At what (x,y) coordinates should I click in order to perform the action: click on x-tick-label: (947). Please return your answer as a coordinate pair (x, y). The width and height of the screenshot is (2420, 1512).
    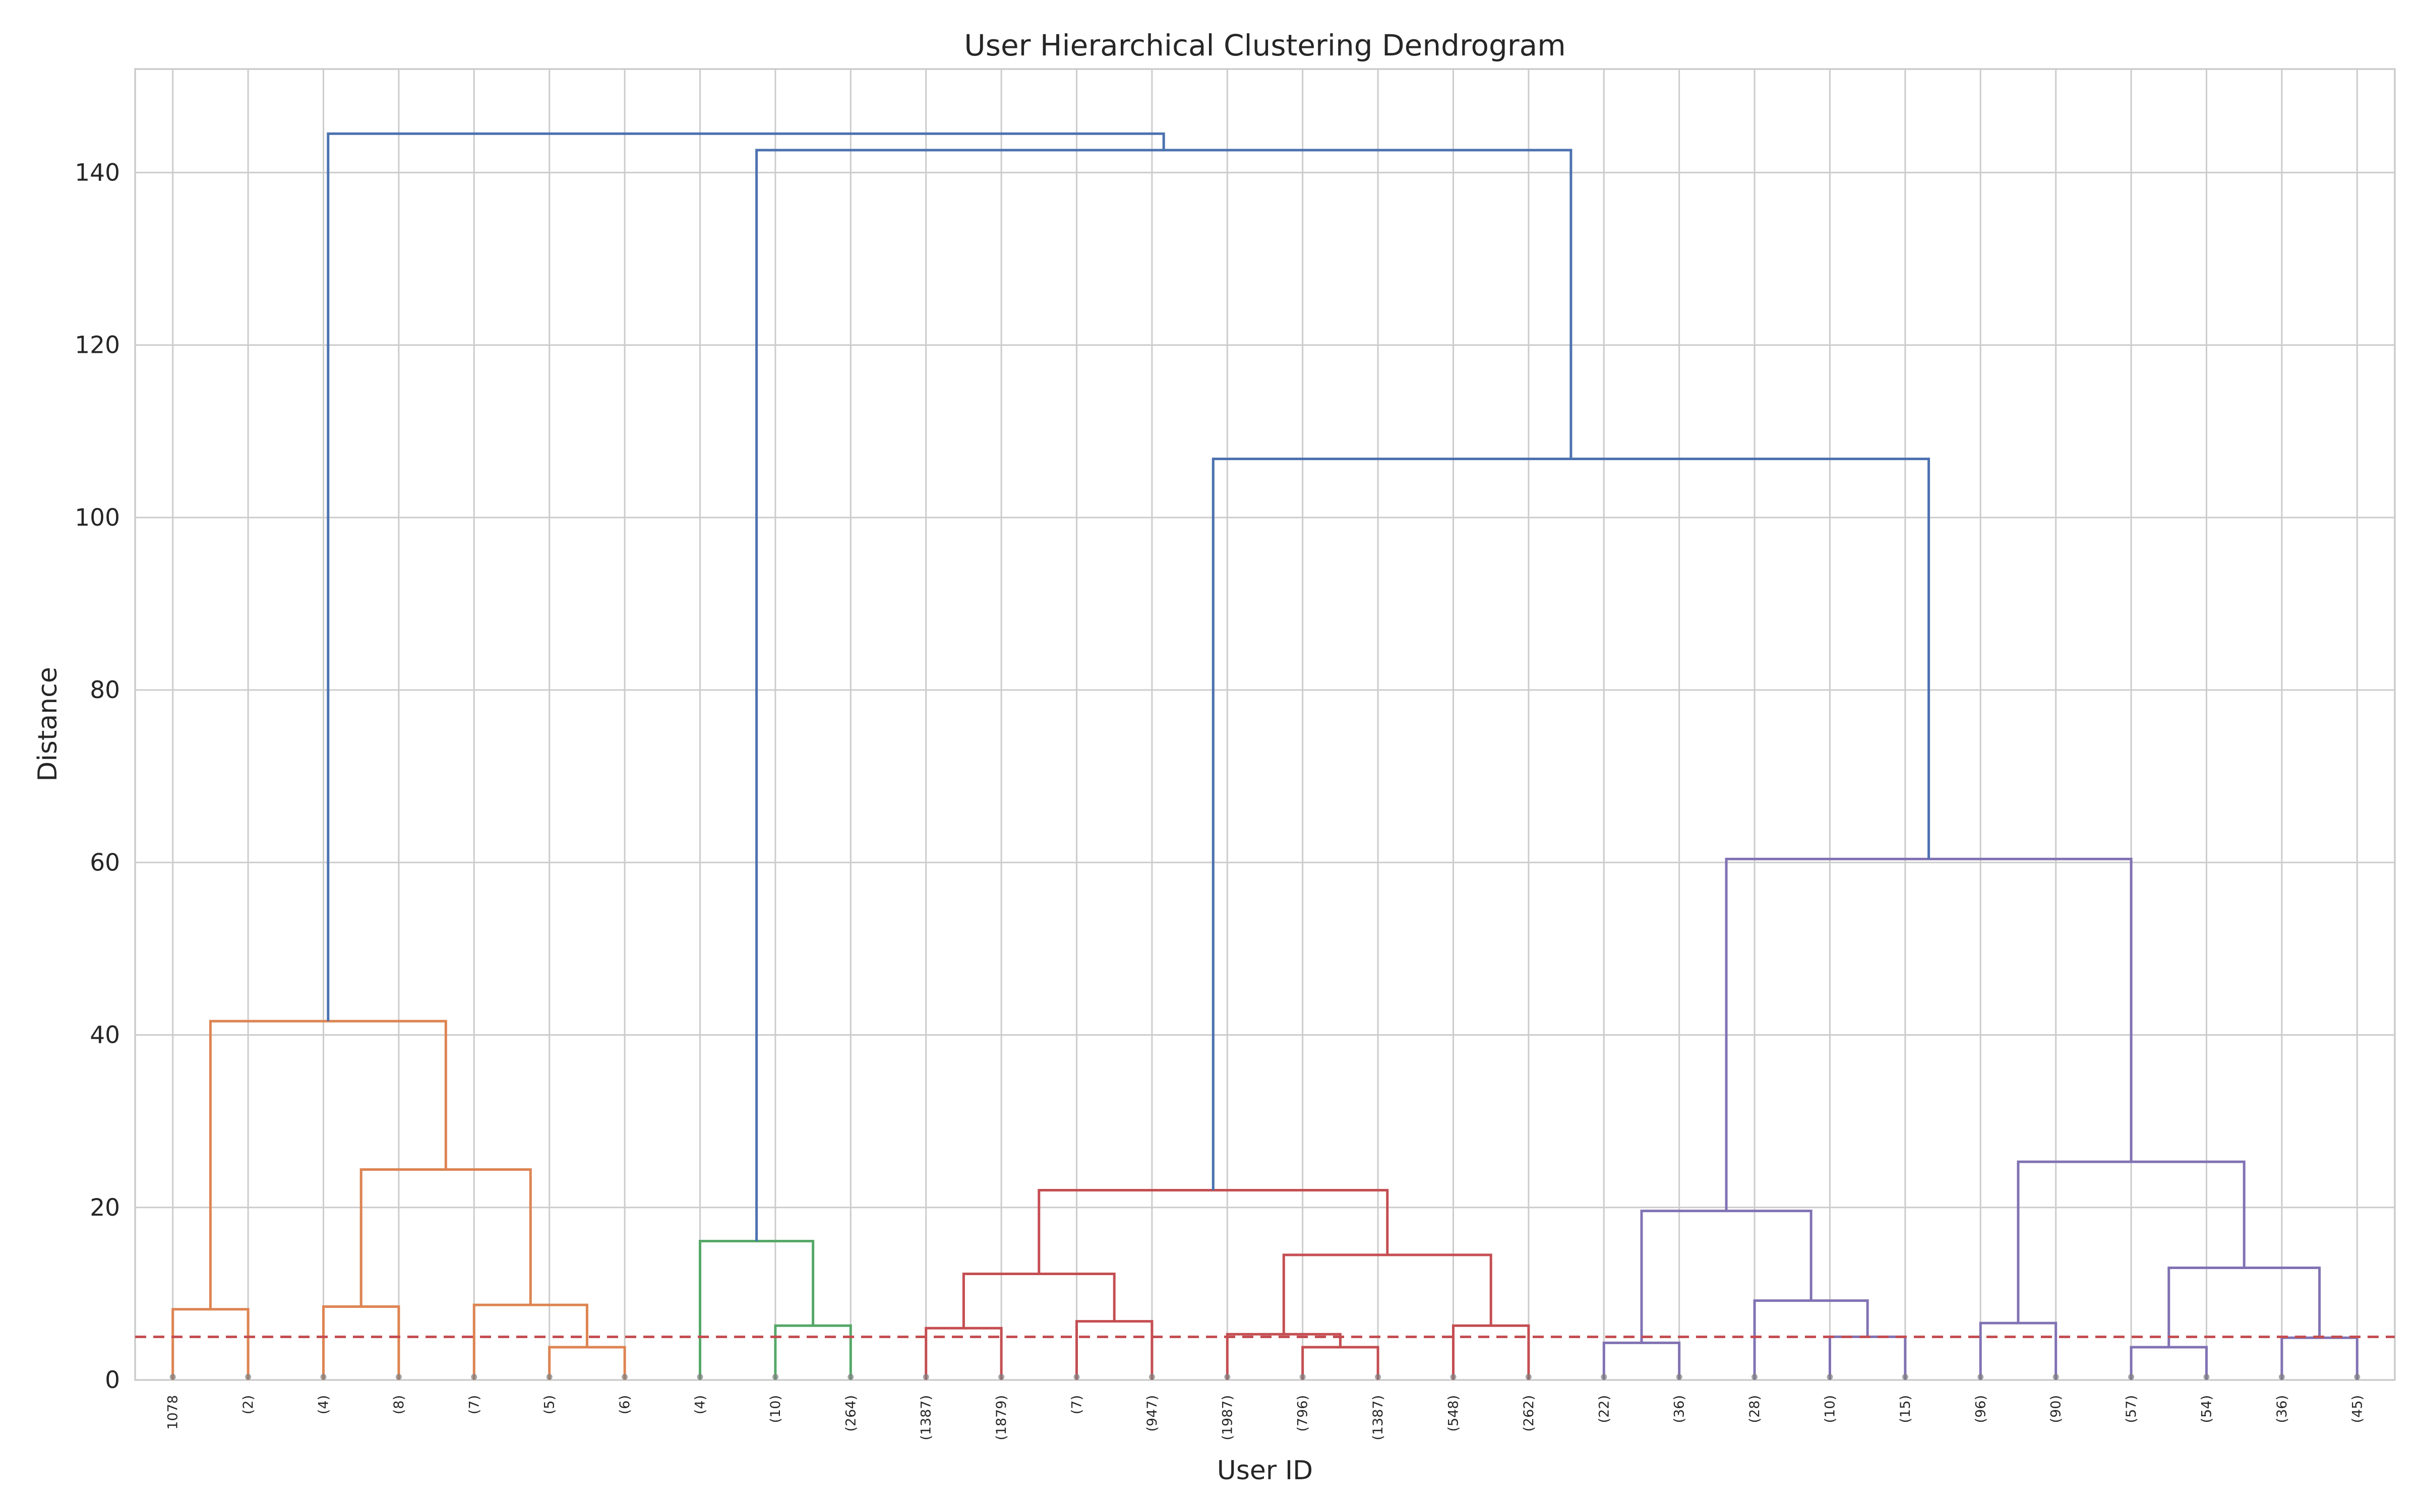
    Looking at the image, I should click on (1152, 1413).